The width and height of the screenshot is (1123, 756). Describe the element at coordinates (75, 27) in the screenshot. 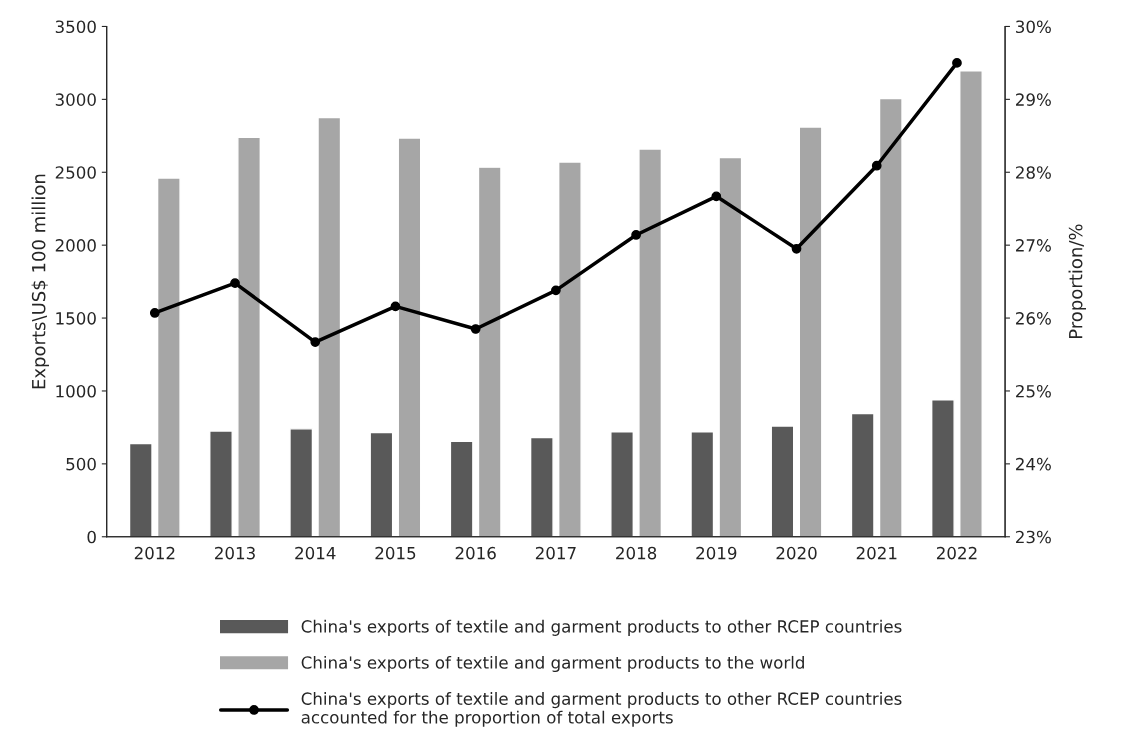

I see `y-tick-label: 3500` at that location.